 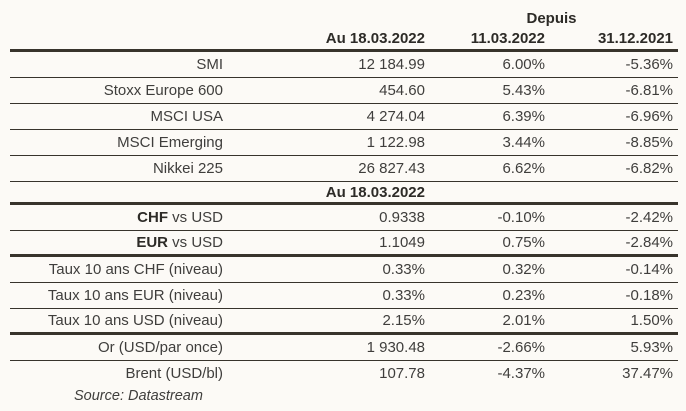 I want to click on subheader-row: Au 18.03.2022, so click(x=344, y=193).